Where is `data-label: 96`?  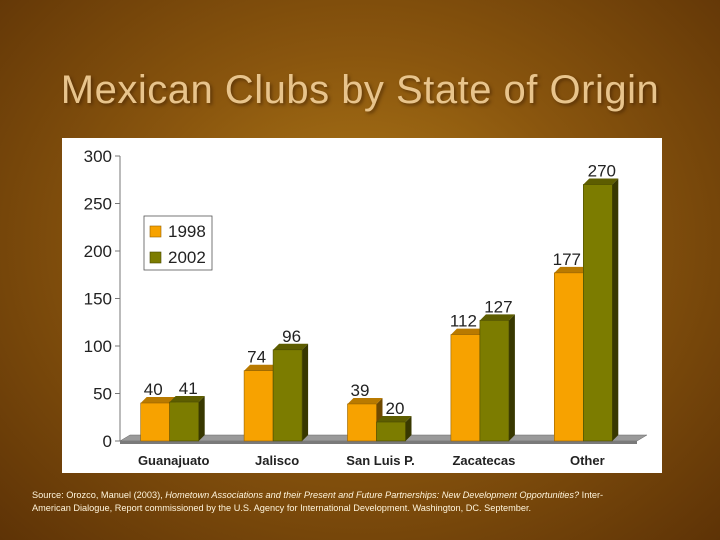 data-label: 96 is located at coordinates (291, 336).